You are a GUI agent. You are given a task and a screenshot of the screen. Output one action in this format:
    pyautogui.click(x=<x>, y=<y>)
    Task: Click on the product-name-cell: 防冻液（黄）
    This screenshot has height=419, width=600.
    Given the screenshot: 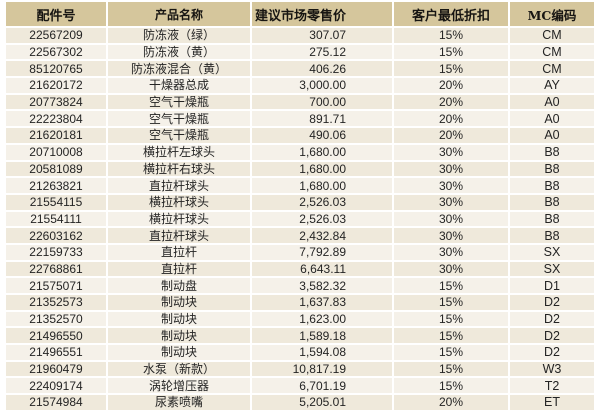 What is the action you would take?
    pyautogui.click(x=179, y=52)
    